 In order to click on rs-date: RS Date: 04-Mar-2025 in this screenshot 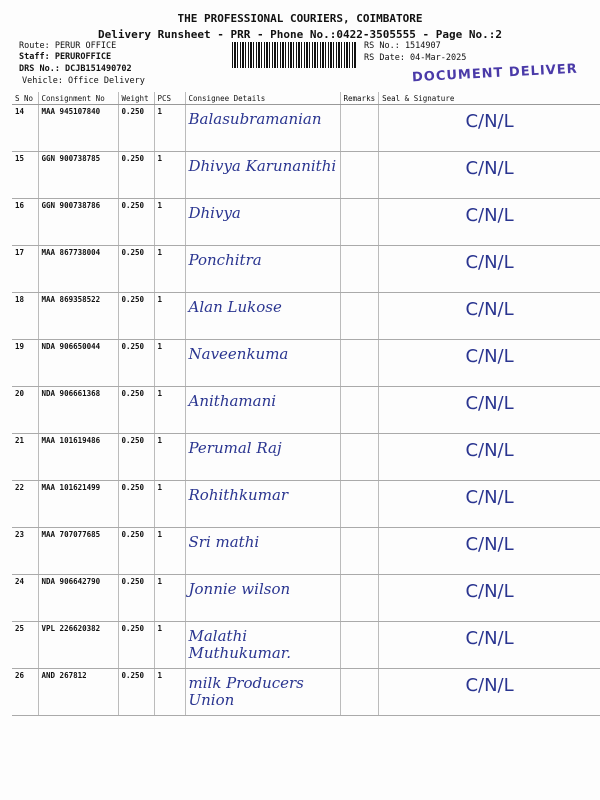, I will do `click(415, 58)`.